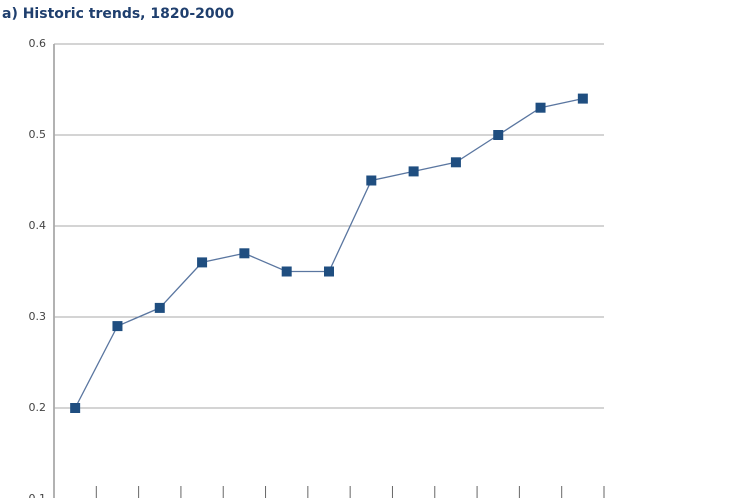  What do you see at coordinates (38, 316) in the screenshot?
I see `y-tick-label: 0.3` at bounding box center [38, 316].